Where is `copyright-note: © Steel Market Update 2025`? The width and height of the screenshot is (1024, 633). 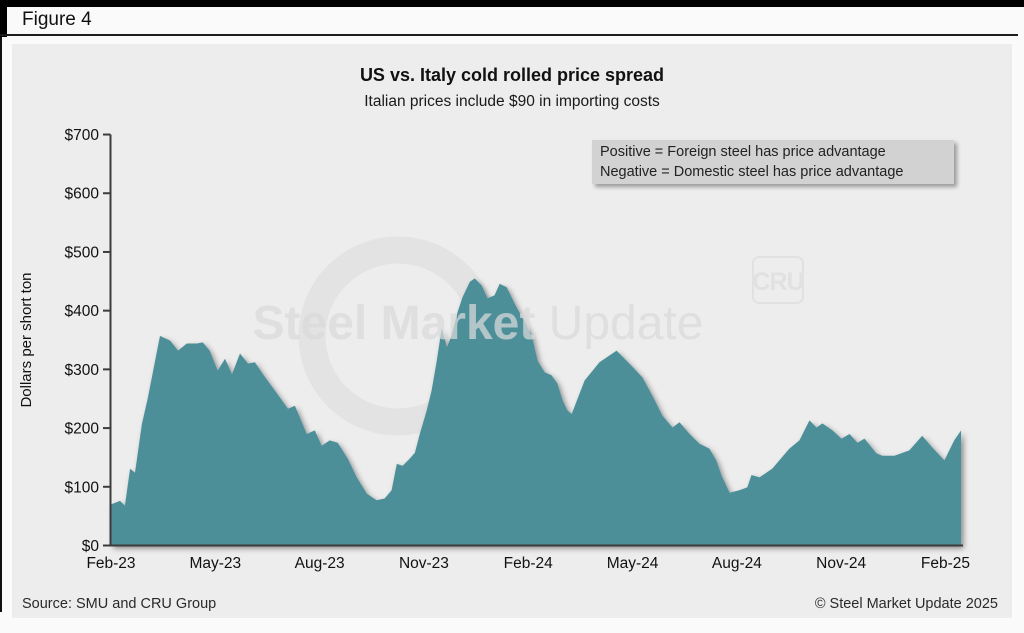 copyright-note: © Steel Market Update 2025 is located at coordinates (906, 604).